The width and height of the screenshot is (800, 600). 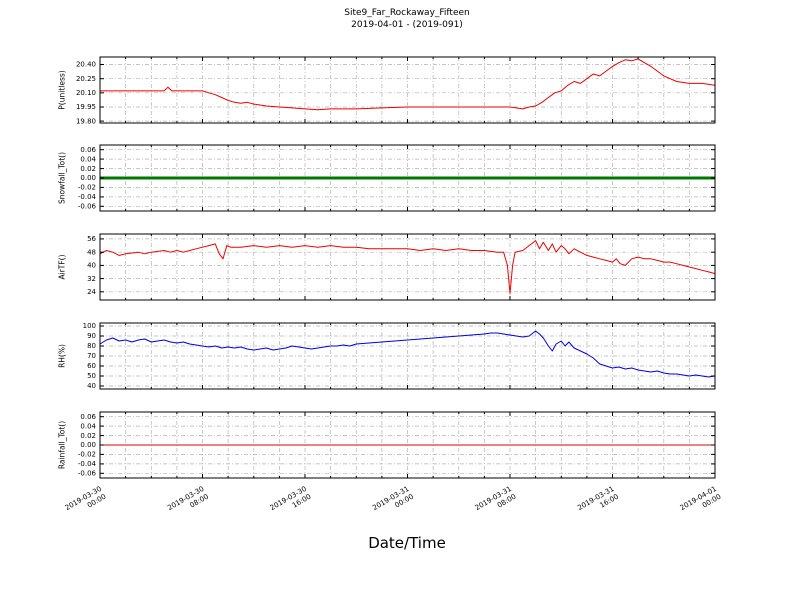 I want to click on y-axis-label-snowfall: Snowfall_Tot(), so click(x=62, y=178).